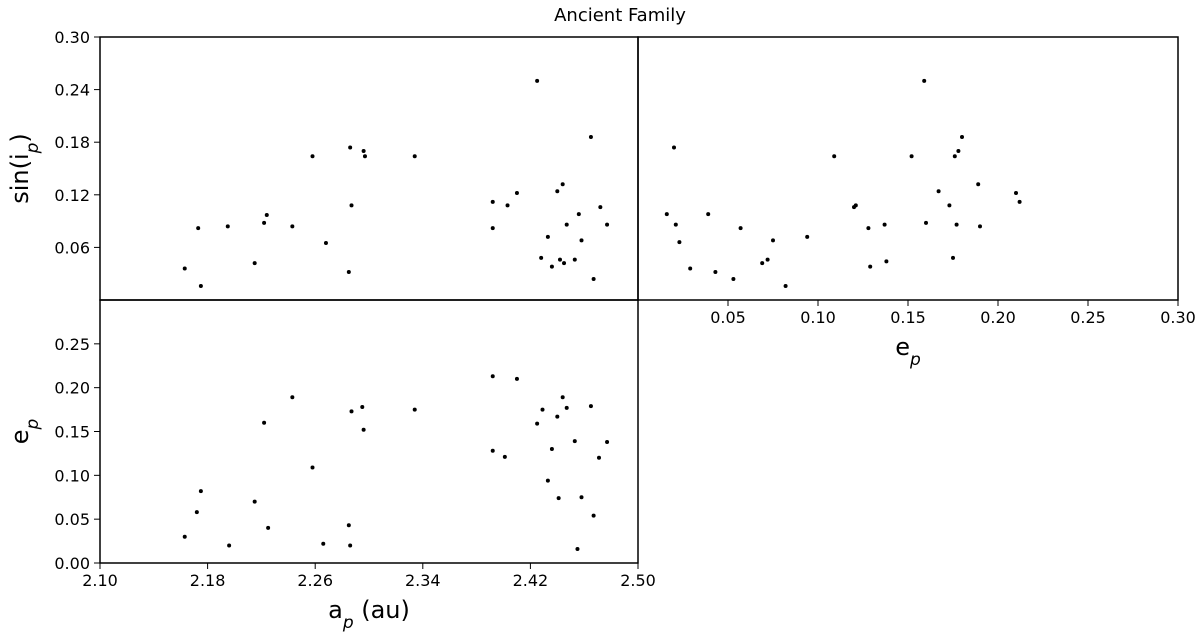 This screenshot has height=637, width=1200. Describe the element at coordinates (998, 317) in the screenshot. I see `x-tick-label: 0.20` at that location.